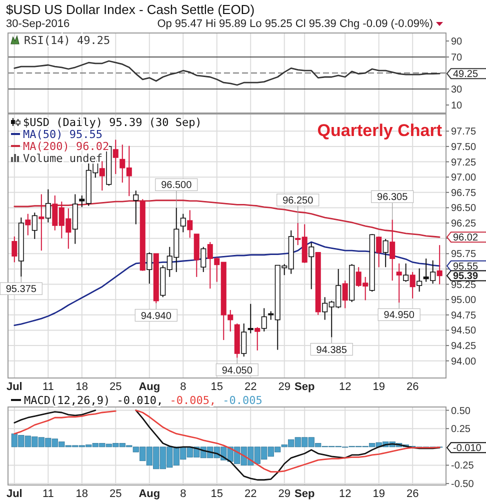  I want to click on y-tick-label: 70, so click(457, 58).